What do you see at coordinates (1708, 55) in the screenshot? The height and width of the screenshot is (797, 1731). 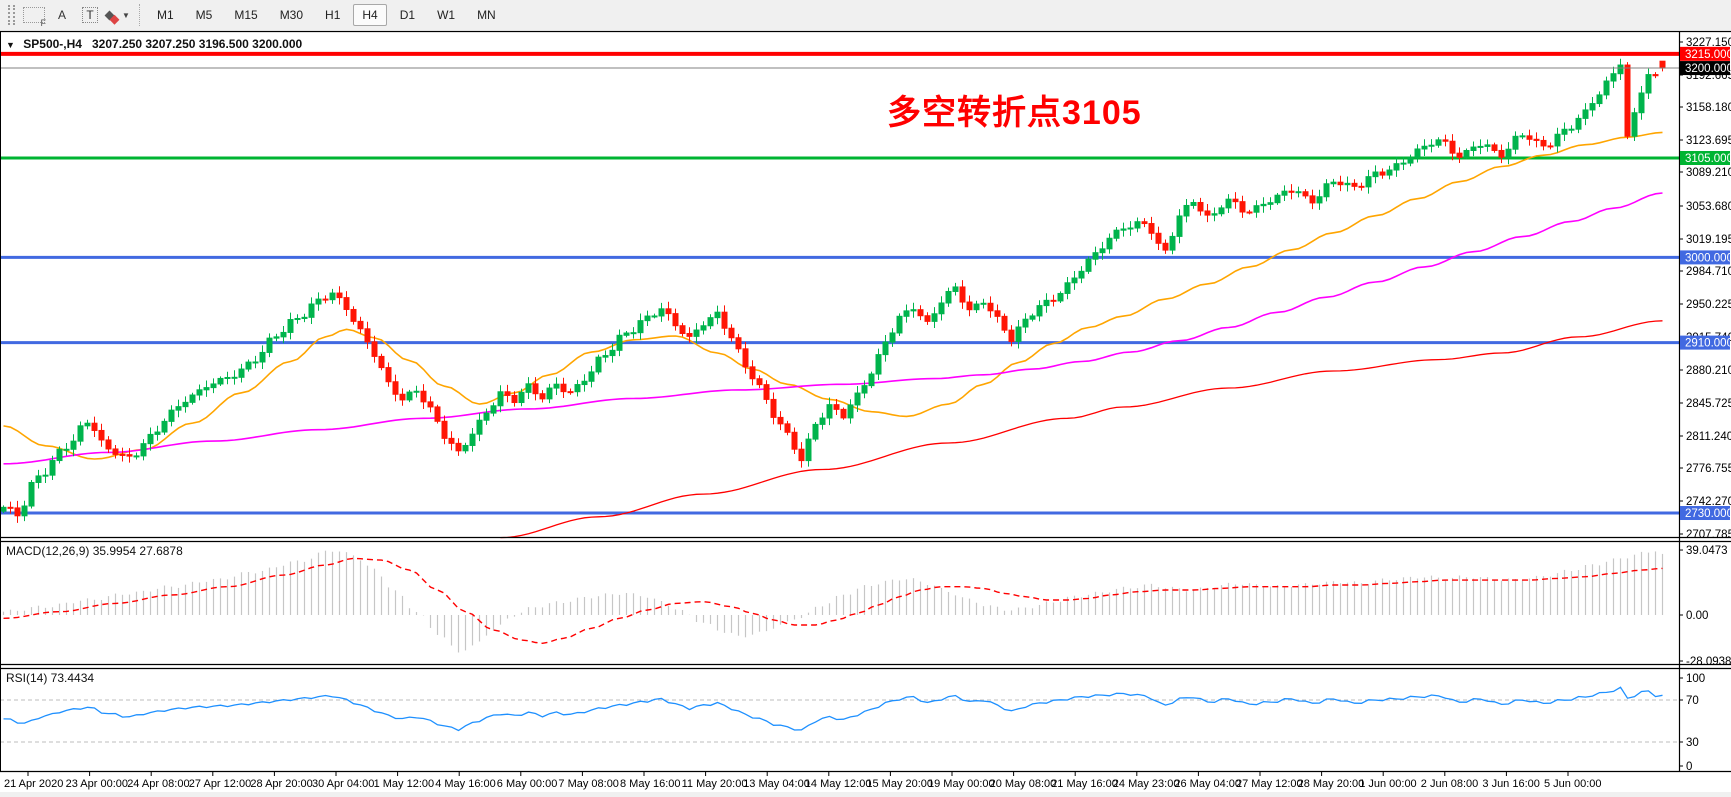 I see `price-tag-text: 3215.000` at bounding box center [1708, 55].